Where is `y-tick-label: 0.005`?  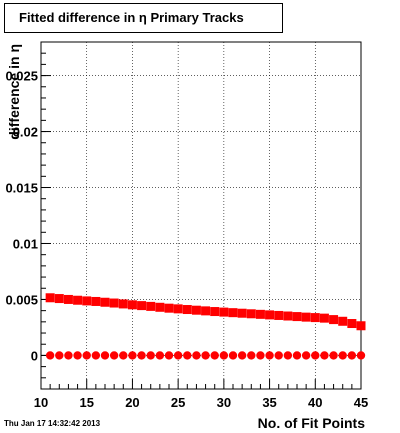
y-tick-label: 0.005 is located at coordinates (21, 299).